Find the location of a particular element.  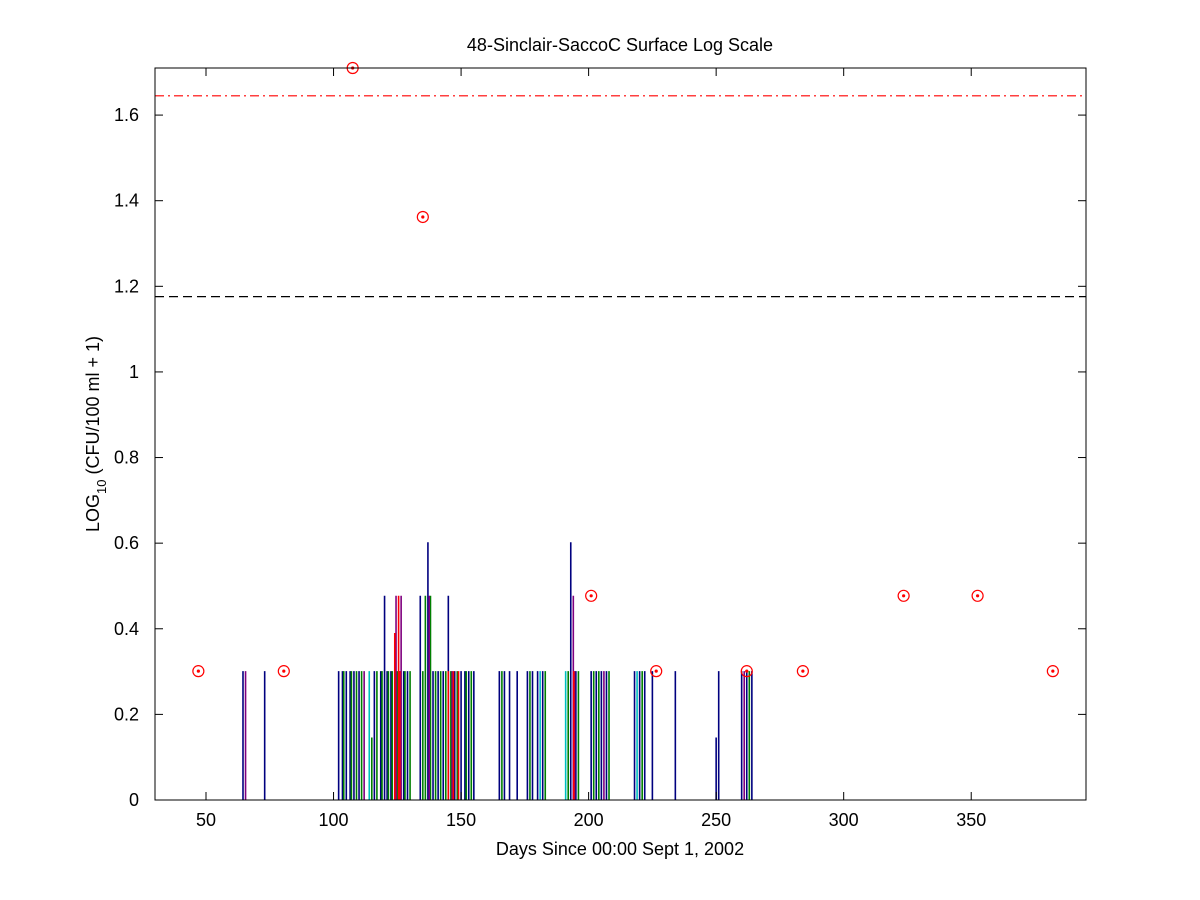

y-axis-label: LOG10 (CFU/100 ml + 1) is located at coordinates (96, 434).